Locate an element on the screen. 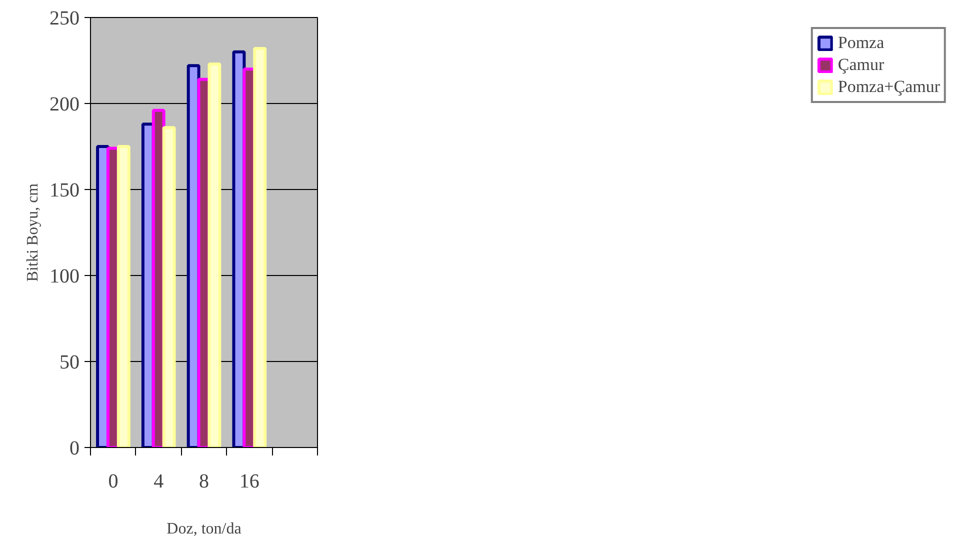 Image resolution: width=956 pixels, height=540 pixels. x-tick-label: 8 is located at coordinates (204, 481).